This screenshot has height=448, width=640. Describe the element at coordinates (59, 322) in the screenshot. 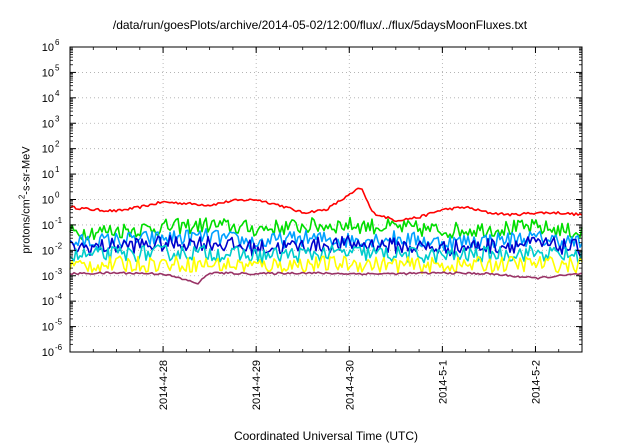

I see `y-tick-exponent: -5` at that location.